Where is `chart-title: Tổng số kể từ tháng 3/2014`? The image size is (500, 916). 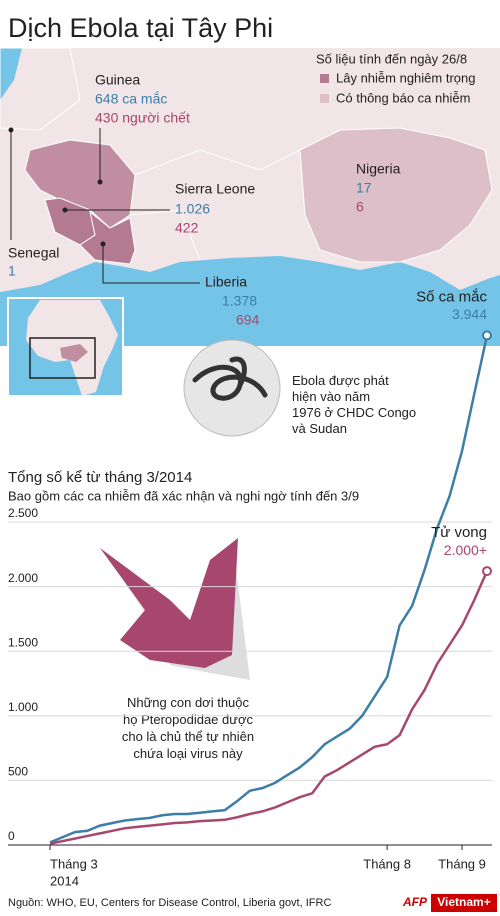 chart-title: Tổng số kể từ tháng 3/2014 is located at coordinates (100, 477).